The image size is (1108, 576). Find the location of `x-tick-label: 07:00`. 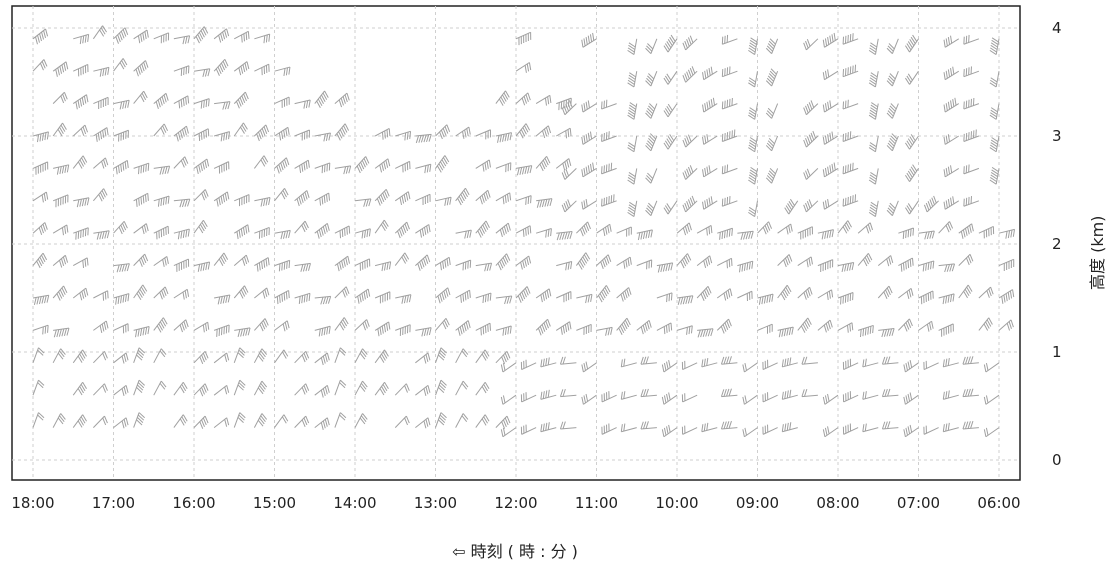

x-tick-label: 07:00 is located at coordinates (918, 503).